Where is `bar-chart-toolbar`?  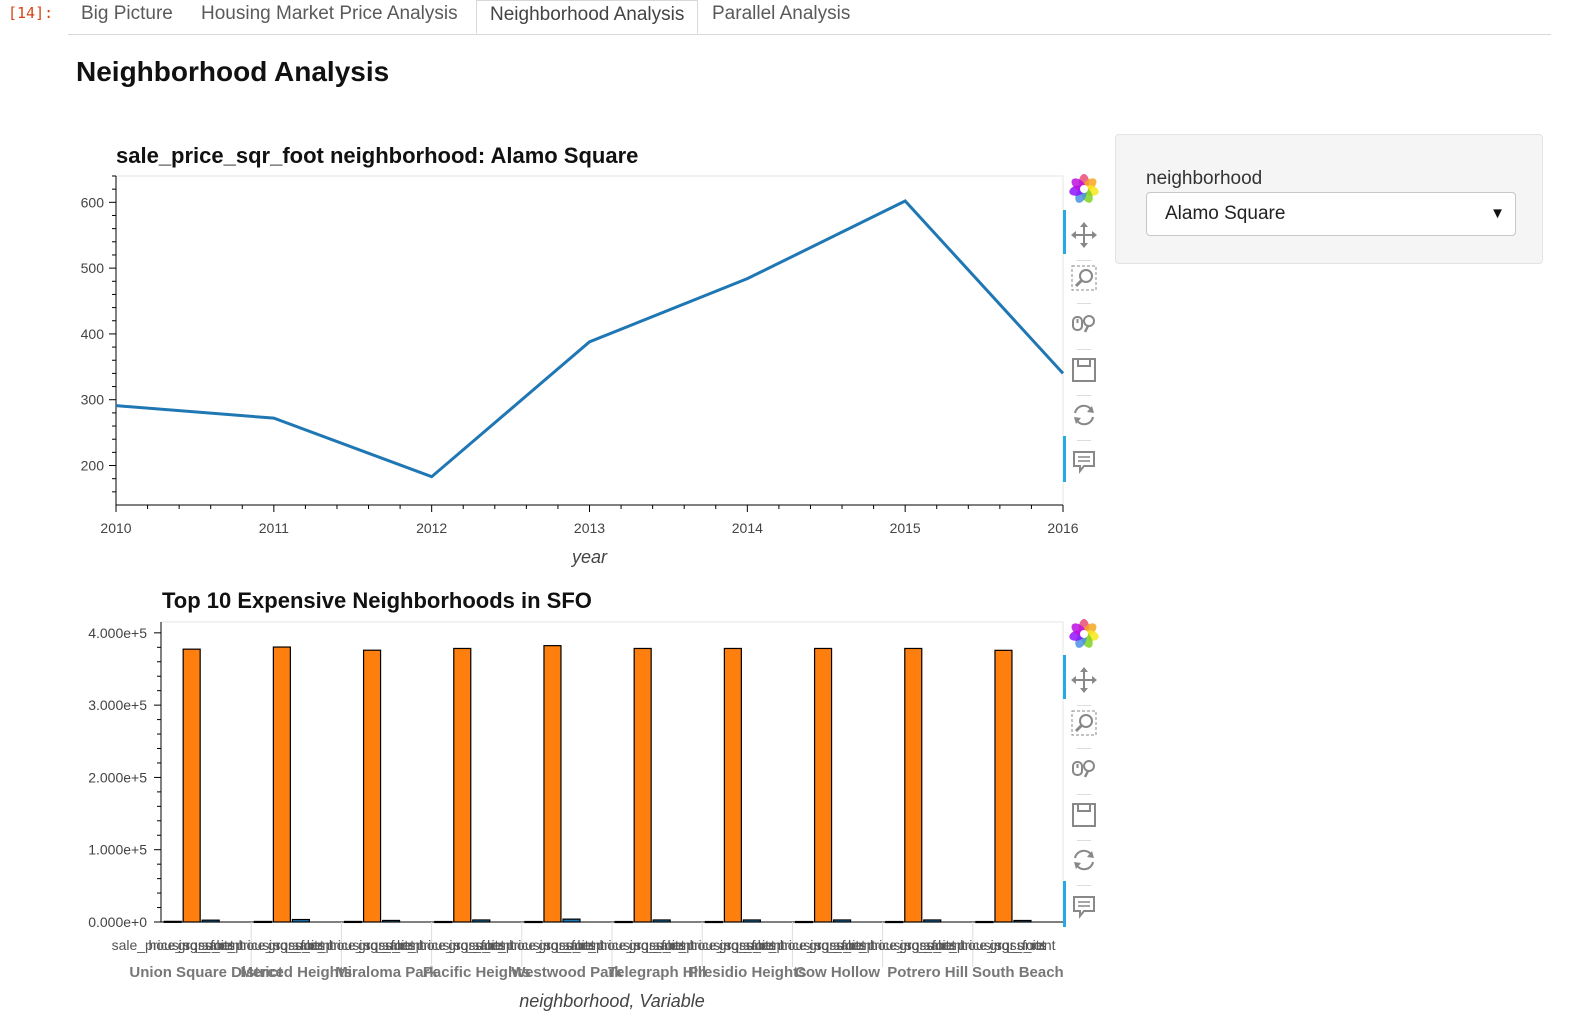 bar-chart-toolbar is located at coordinates (1083, 775).